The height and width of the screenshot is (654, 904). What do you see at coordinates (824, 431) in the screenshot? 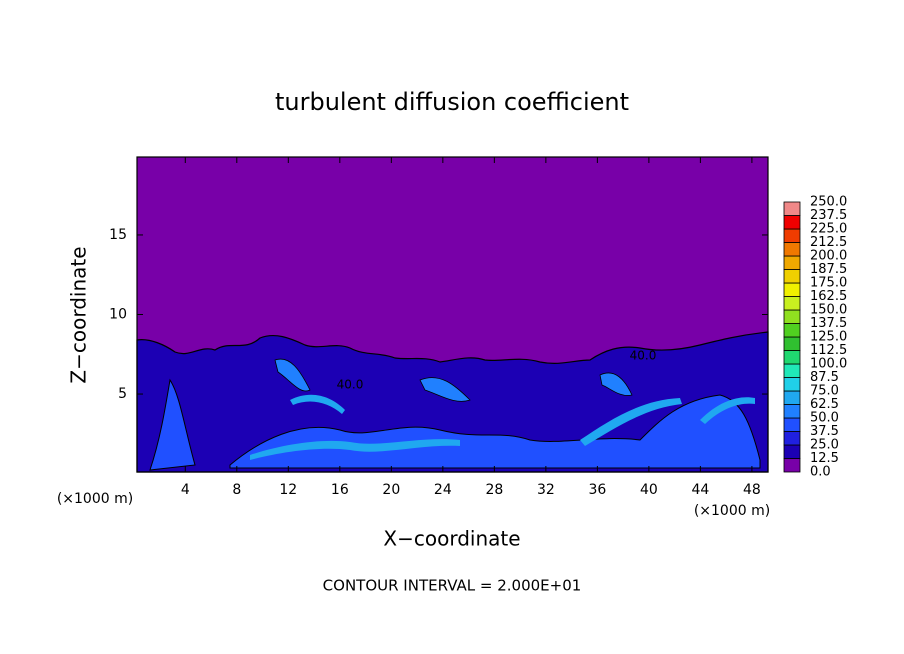
I see `colorbar-label: 37.5` at bounding box center [824, 431].